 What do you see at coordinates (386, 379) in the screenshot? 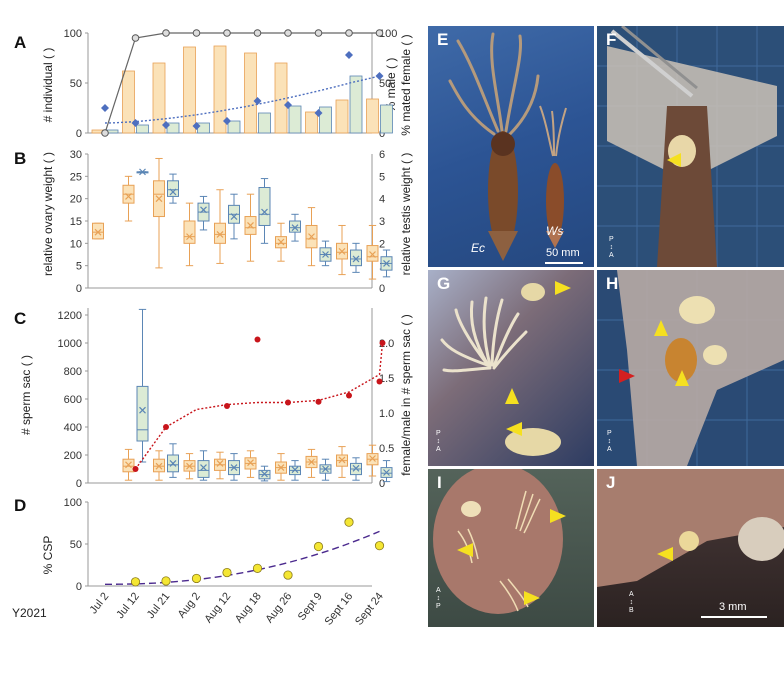
I see `panel-c-ytick-right: 1.5` at bounding box center [386, 379].